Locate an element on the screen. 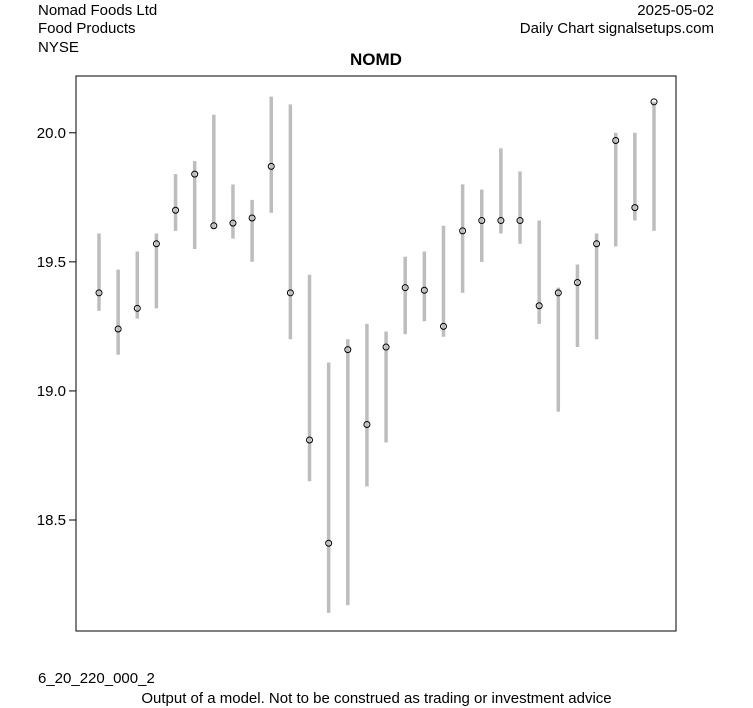 The width and height of the screenshot is (753, 708). industry-label: Food Products is located at coordinates (87, 28).